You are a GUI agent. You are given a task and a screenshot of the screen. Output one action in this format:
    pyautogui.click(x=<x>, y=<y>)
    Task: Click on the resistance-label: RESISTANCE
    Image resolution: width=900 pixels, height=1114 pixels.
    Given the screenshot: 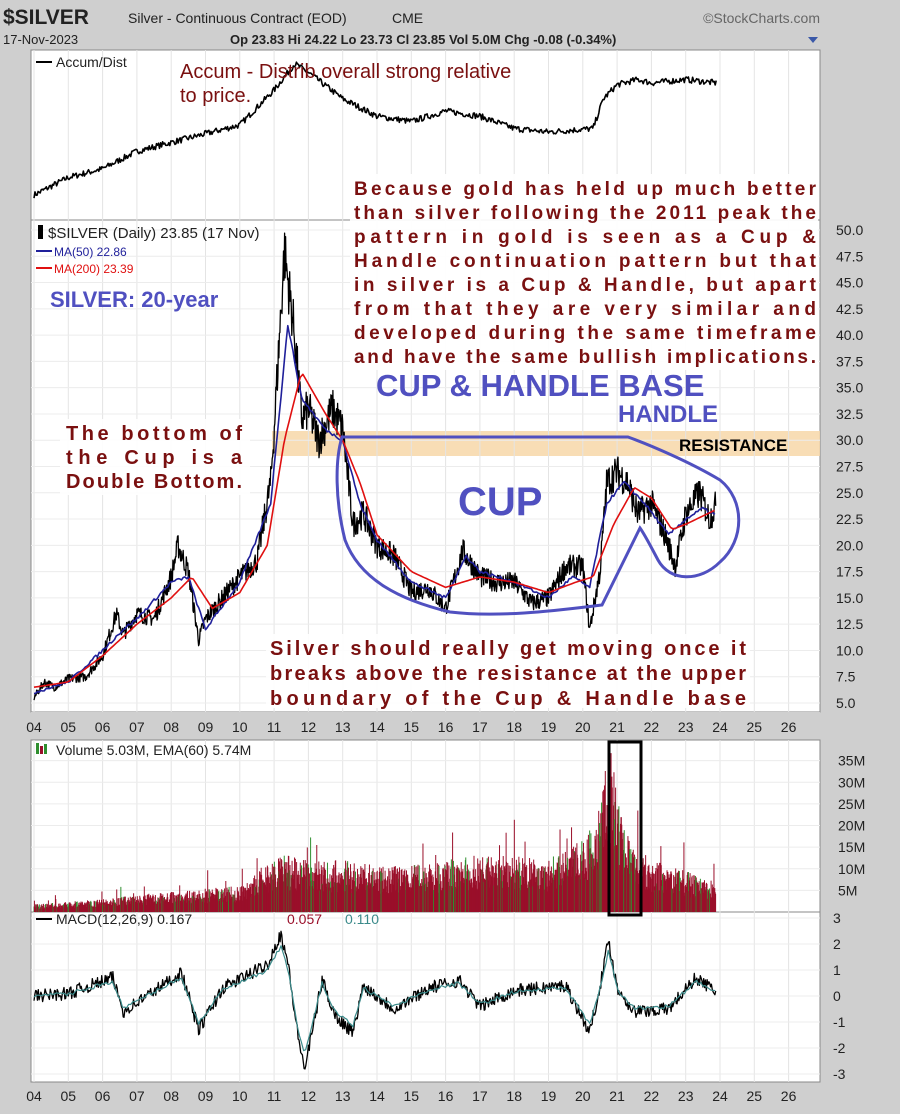 What is the action you would take?
    pyautogui.click(x=733, y=445)
    